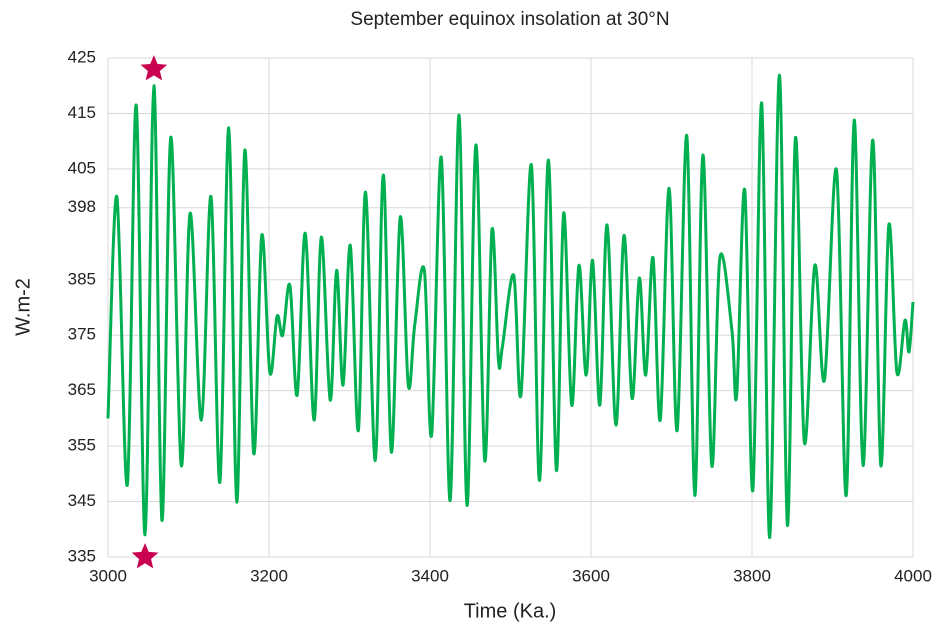  Describe the element at coordinates (82, 112) in the screenshot. I see `y-tick-label: 415` at that location.